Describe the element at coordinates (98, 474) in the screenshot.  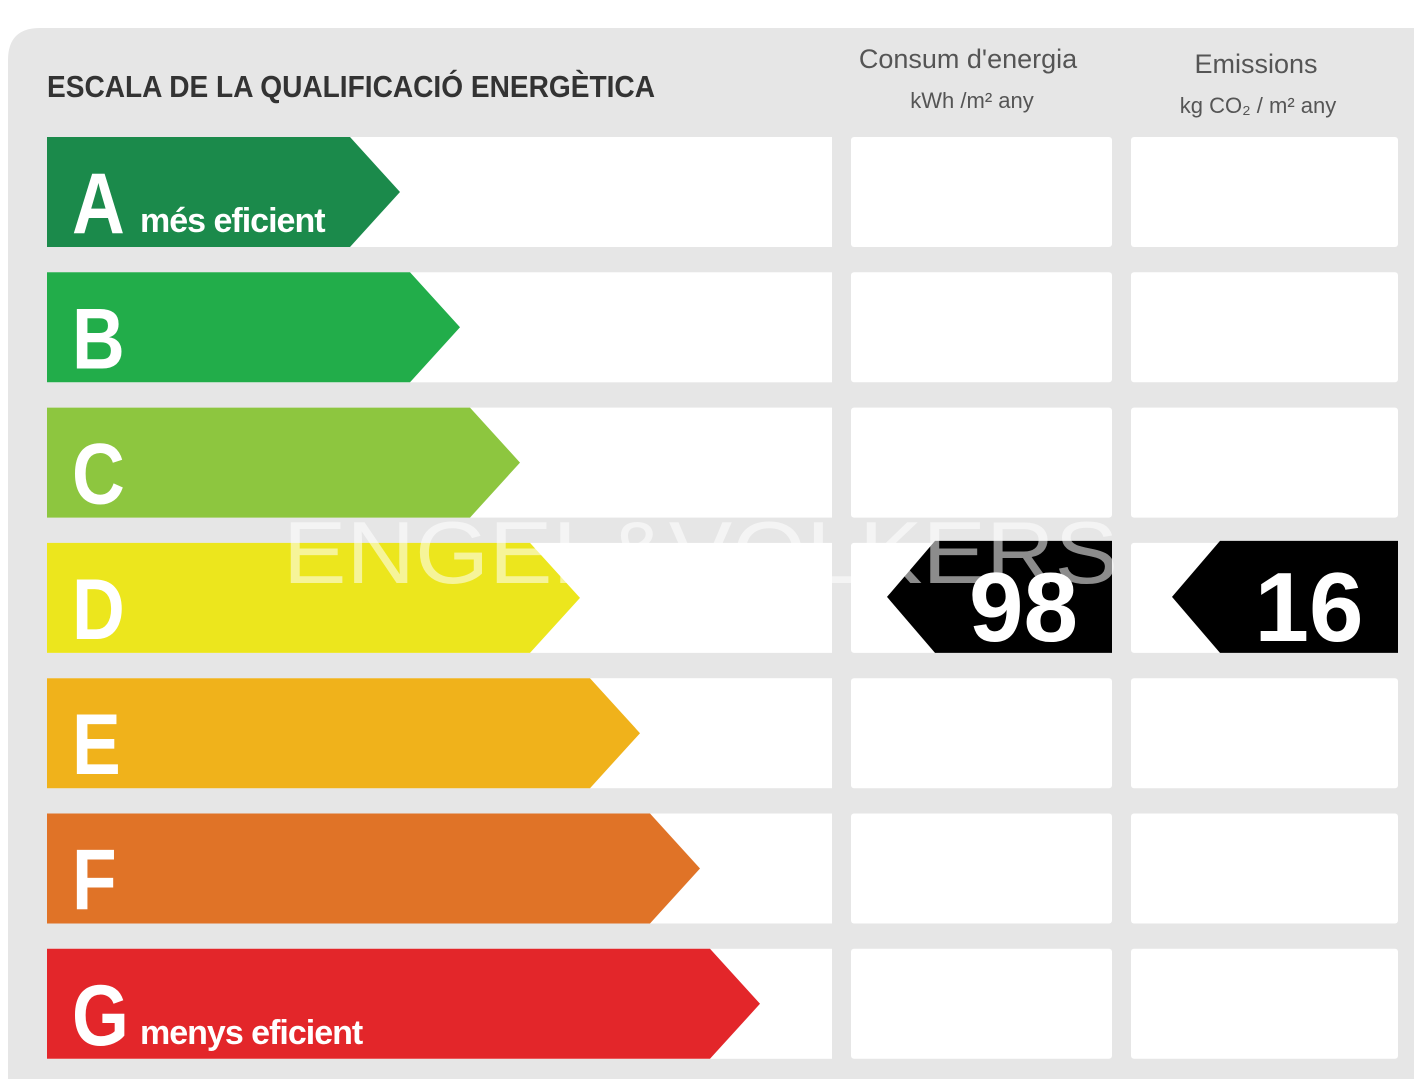
I see `rating-letter: C` at that location.